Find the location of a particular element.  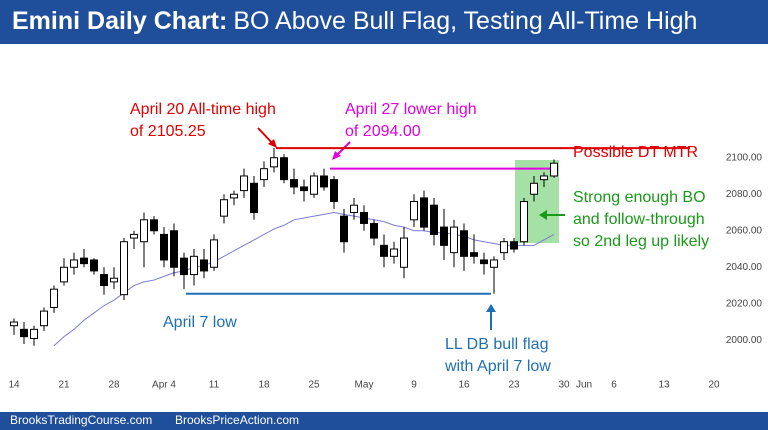

annotation: April 7 low is located at coordinates (200, 322).